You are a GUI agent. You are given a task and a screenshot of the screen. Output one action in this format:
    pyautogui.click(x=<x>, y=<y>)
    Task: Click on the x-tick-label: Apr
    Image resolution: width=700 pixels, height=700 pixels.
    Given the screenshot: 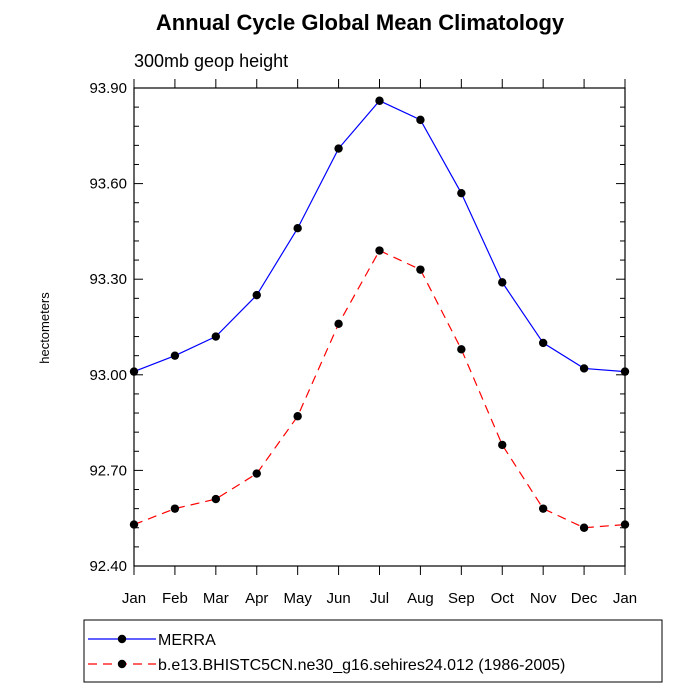 What is the action you would take?
    pyautogui.click(x=256, y=598)
    